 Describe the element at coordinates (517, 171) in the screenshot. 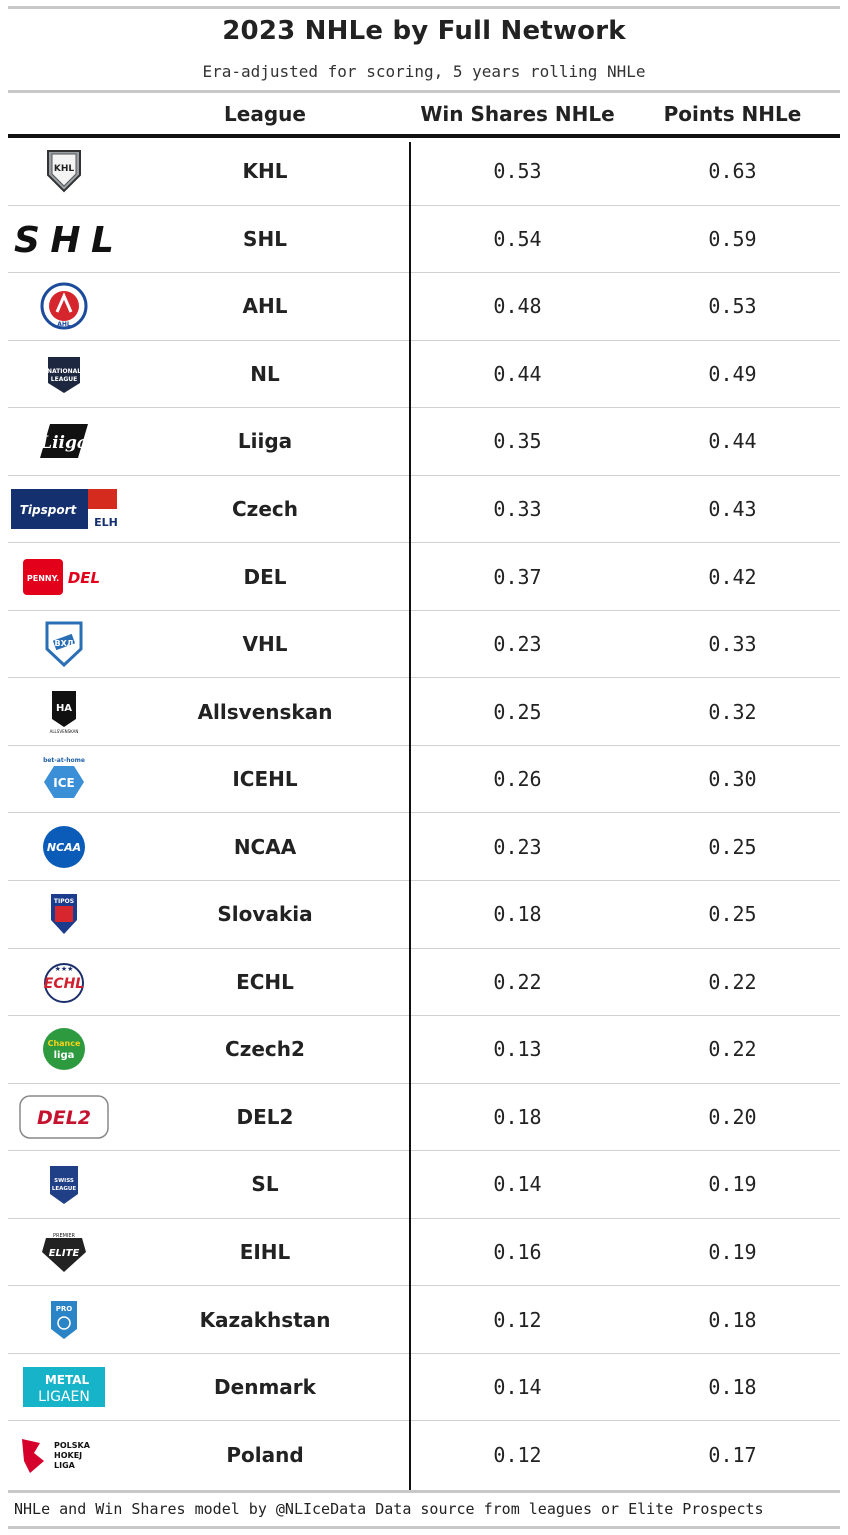

I see `win-shares-value: 0.53` at that location.